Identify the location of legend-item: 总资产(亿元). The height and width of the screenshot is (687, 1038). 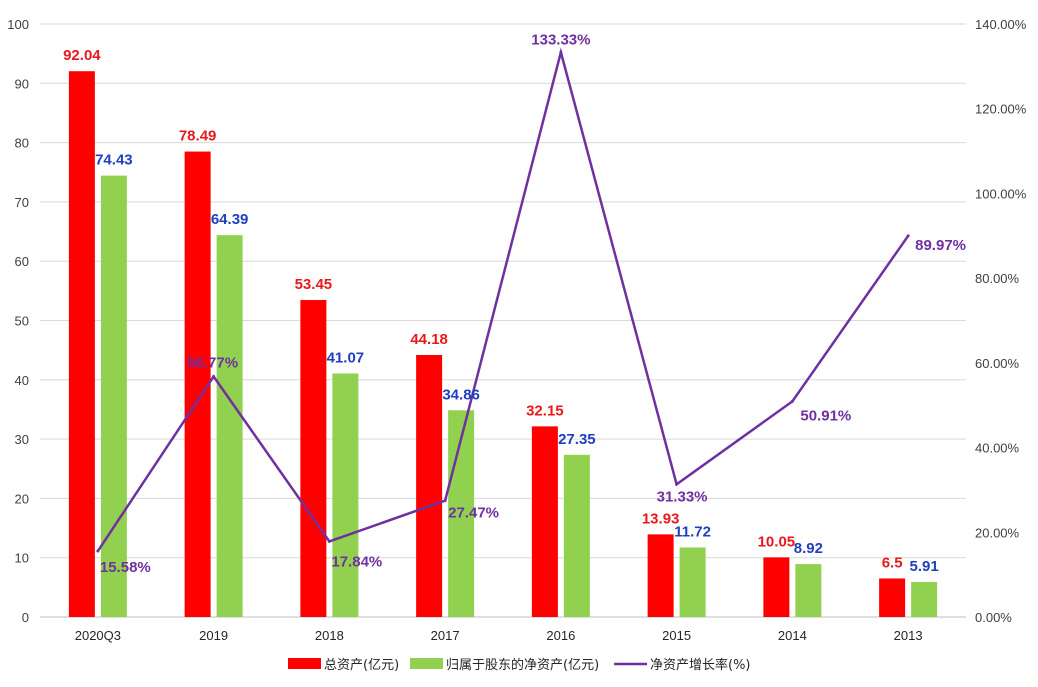
(343, 665).